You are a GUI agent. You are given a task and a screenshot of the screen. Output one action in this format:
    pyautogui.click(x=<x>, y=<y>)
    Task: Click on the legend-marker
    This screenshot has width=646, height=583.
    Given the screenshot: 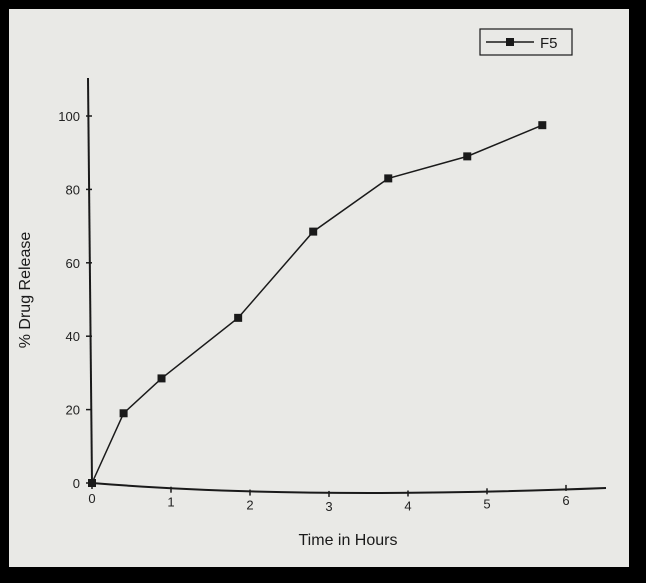 What is the action you would take?
    pyautogui.click(x=510, y=42)
    